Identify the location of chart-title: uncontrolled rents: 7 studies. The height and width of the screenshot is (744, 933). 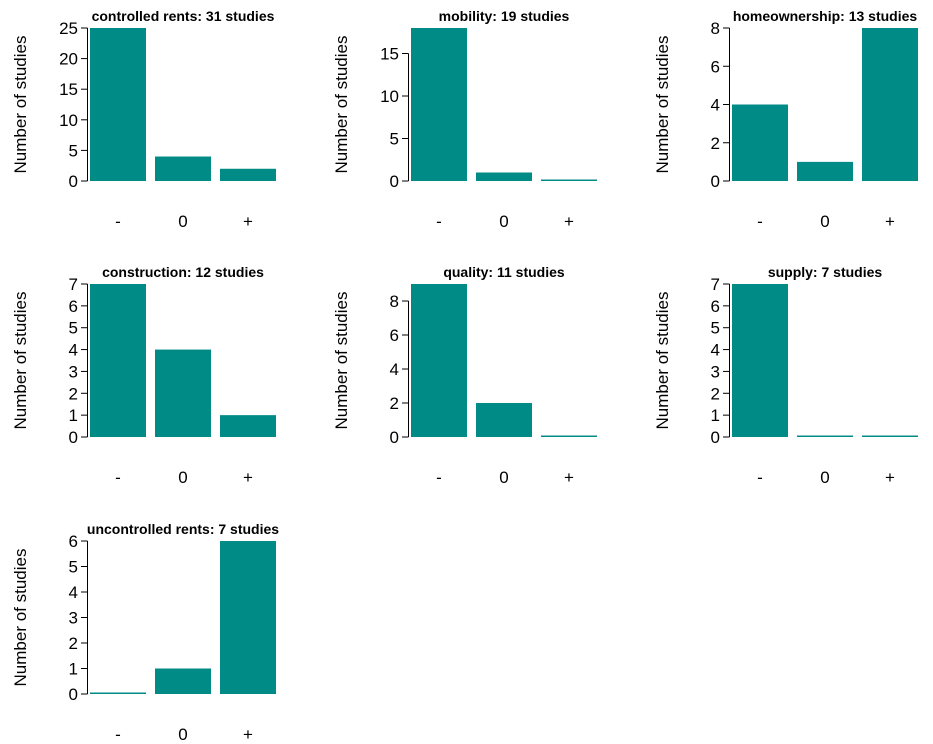
(183, 529).